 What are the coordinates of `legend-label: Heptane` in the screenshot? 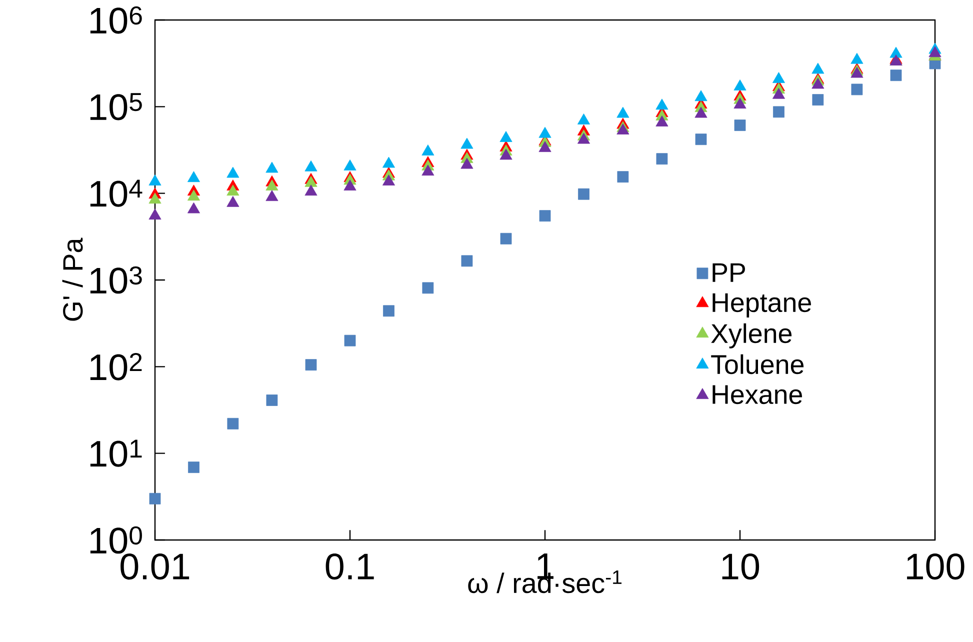 It's located at (761, 305).